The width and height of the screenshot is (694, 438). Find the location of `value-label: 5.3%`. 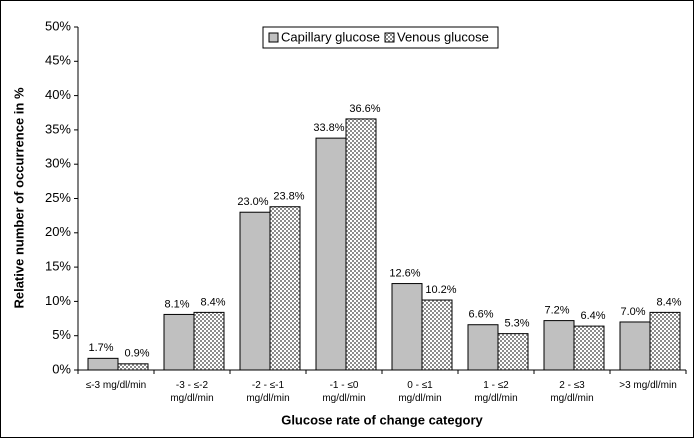

value-label: 5.3% is located at coordinates (516, 324).